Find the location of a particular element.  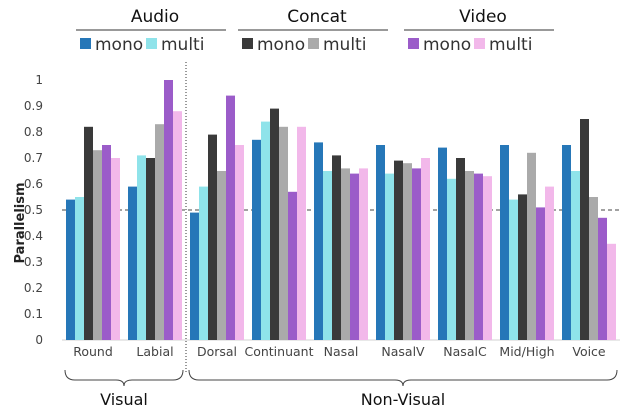

y-tick-label: 0.3 is located at coordinates (33, 262).